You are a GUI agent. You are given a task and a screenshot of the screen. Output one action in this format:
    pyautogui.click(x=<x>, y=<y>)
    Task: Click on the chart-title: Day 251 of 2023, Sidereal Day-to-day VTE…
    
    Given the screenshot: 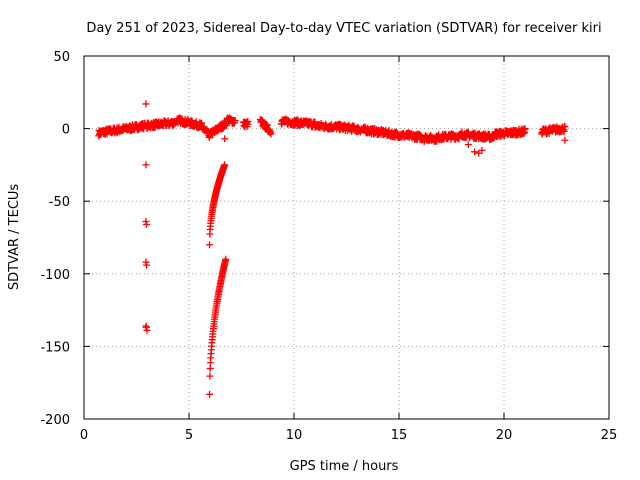 What is the action you would take?
    pyautogui.click(x=343, y=28)
    